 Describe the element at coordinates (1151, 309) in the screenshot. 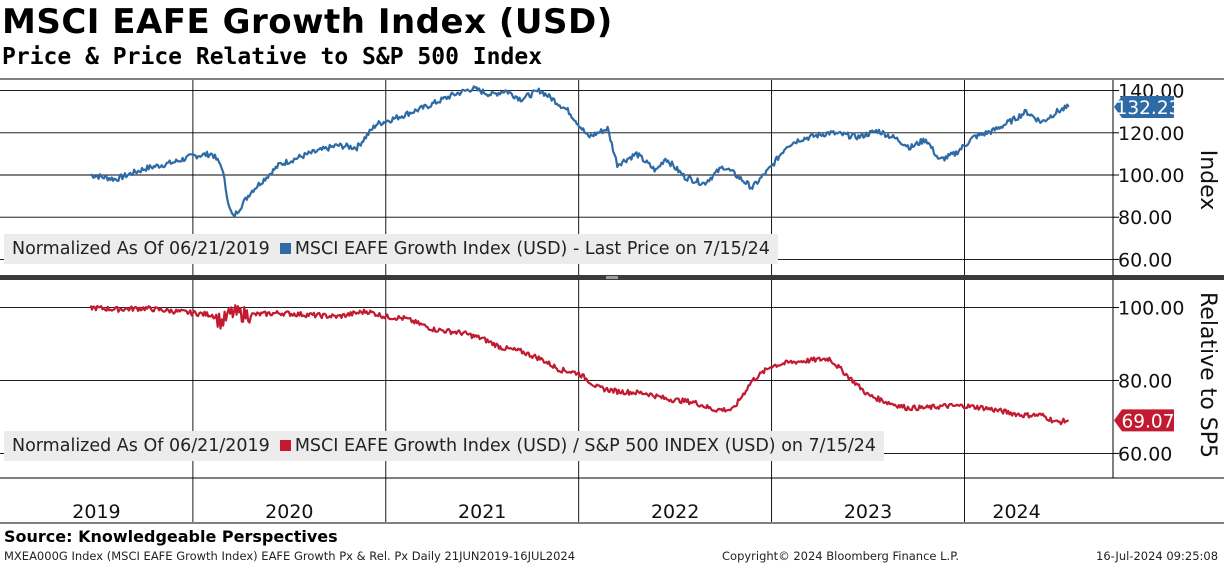

I see `bottom-ytick-label: 100.00` at that location.